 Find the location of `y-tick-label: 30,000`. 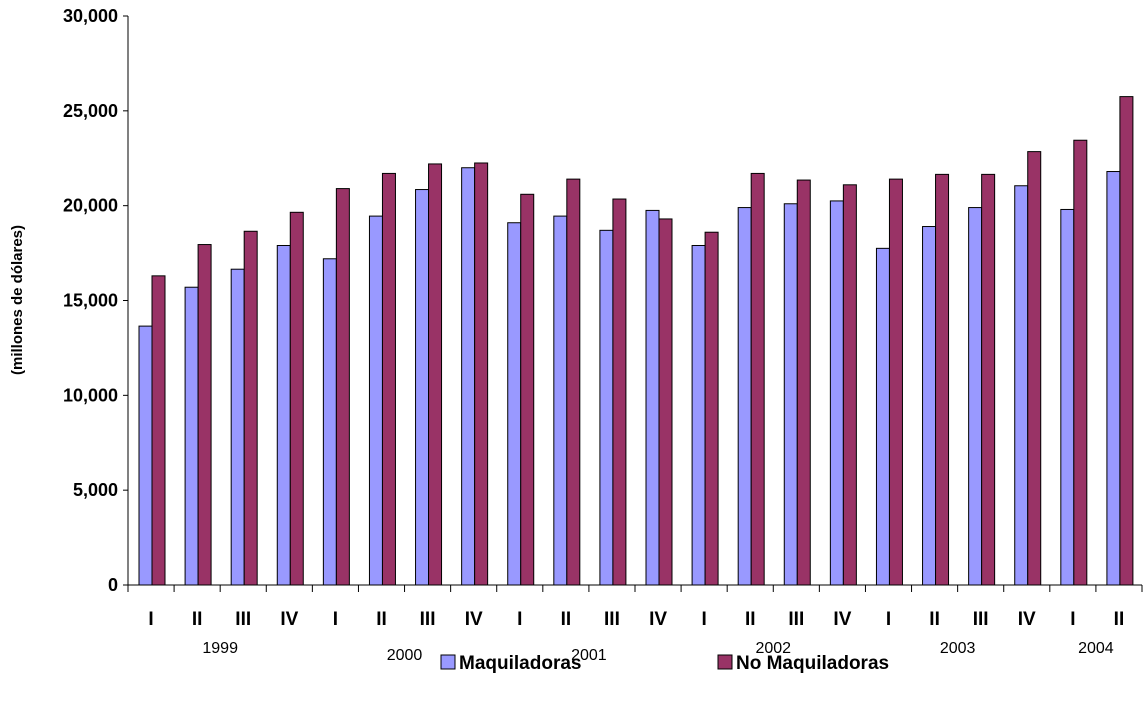

y-tick-label: 30,000 is located at coordinates (90, 16).